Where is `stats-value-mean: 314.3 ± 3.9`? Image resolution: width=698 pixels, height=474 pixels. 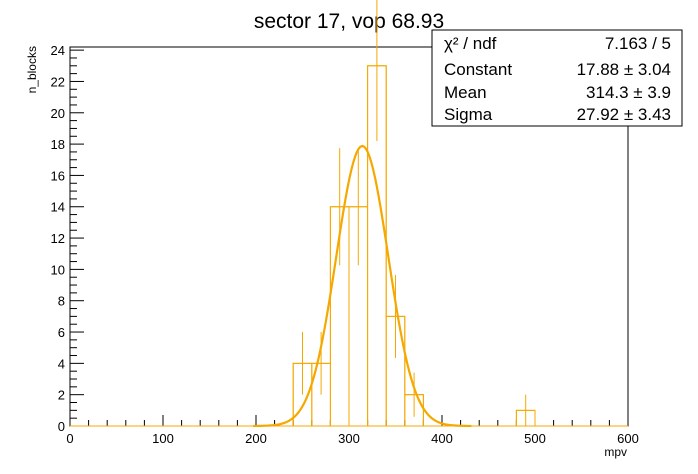
stats-value-mean: 314.3 ± 3.9 is located at coordinates (628, 92).